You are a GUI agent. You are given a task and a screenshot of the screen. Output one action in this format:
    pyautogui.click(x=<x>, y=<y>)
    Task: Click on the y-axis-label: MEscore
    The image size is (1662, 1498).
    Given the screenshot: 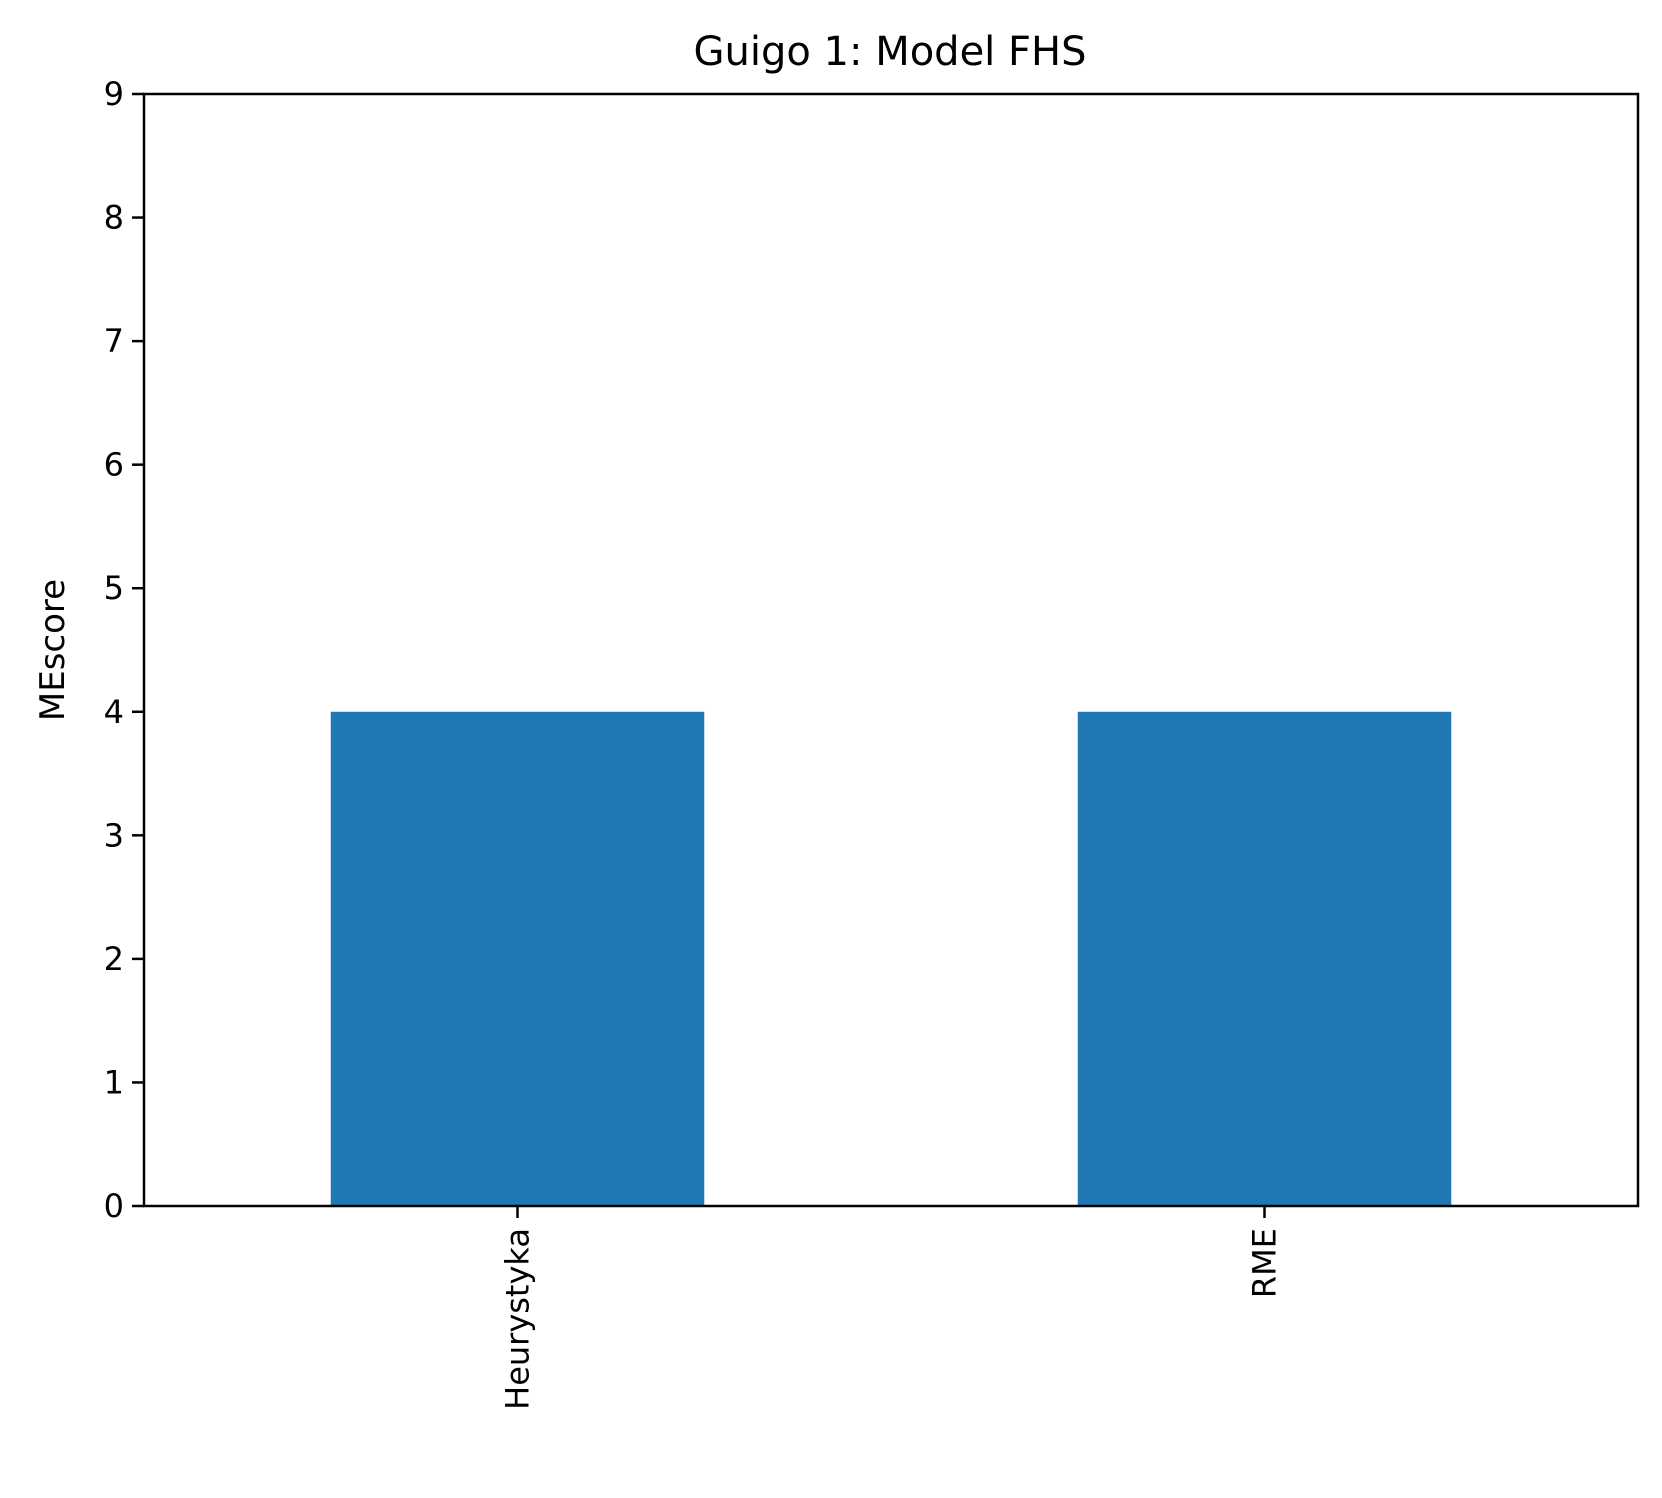 What is the action you would take?
    pyautogui.click(x=53, y=650)
    